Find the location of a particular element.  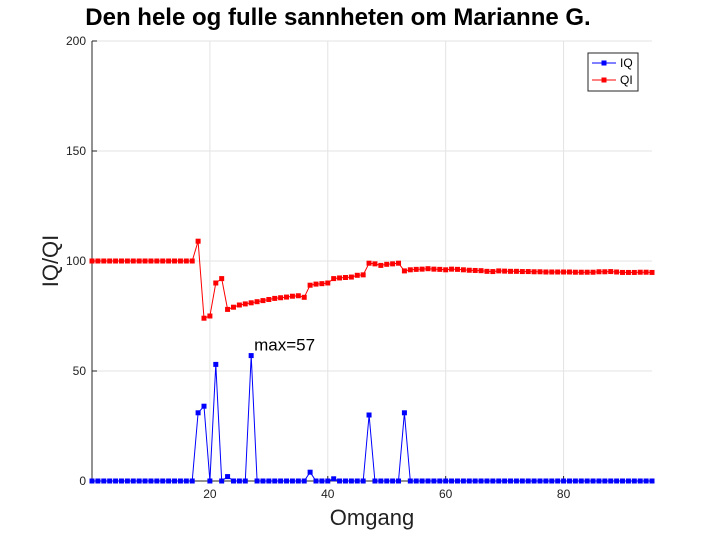

x-tick-label: 80 is located at coordinates (564, 494).